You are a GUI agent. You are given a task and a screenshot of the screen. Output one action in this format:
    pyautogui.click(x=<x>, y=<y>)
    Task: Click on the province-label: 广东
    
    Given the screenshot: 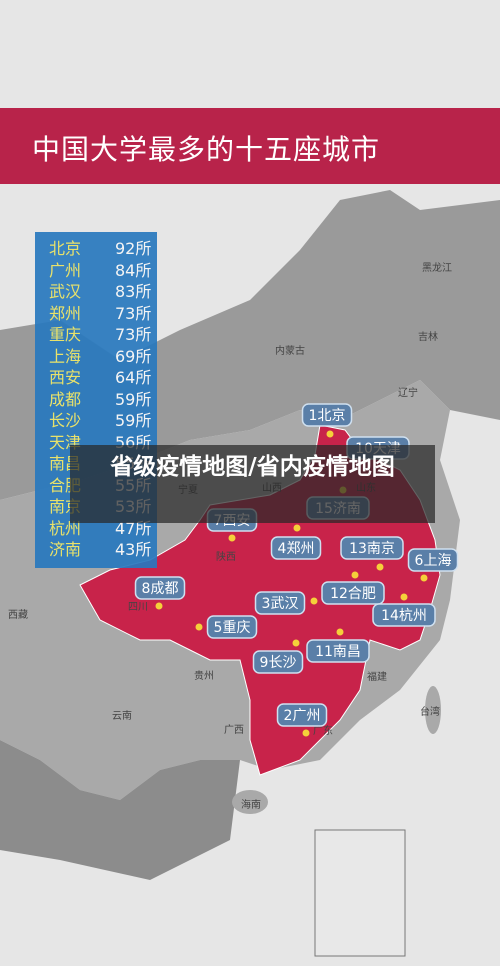 What is the action you would take?
    pyautogui.click(x=323, y=730)
    